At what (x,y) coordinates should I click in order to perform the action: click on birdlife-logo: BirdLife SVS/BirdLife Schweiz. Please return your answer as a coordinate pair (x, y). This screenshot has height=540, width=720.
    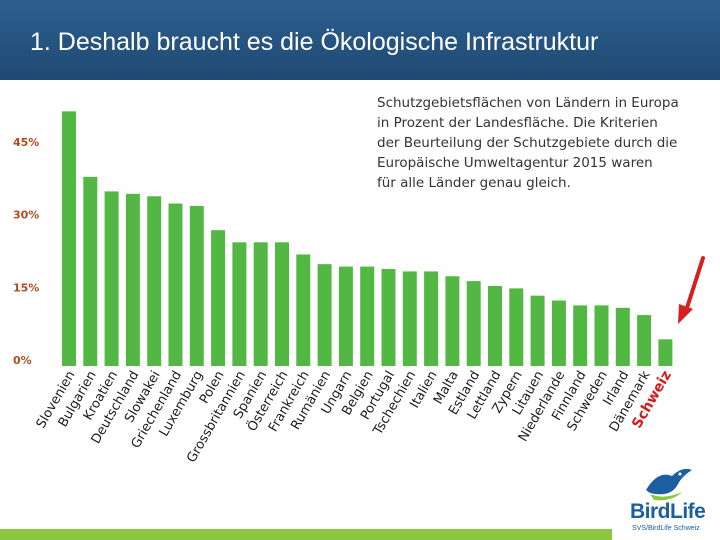
    Looking at the image, I should click on (666, 498).